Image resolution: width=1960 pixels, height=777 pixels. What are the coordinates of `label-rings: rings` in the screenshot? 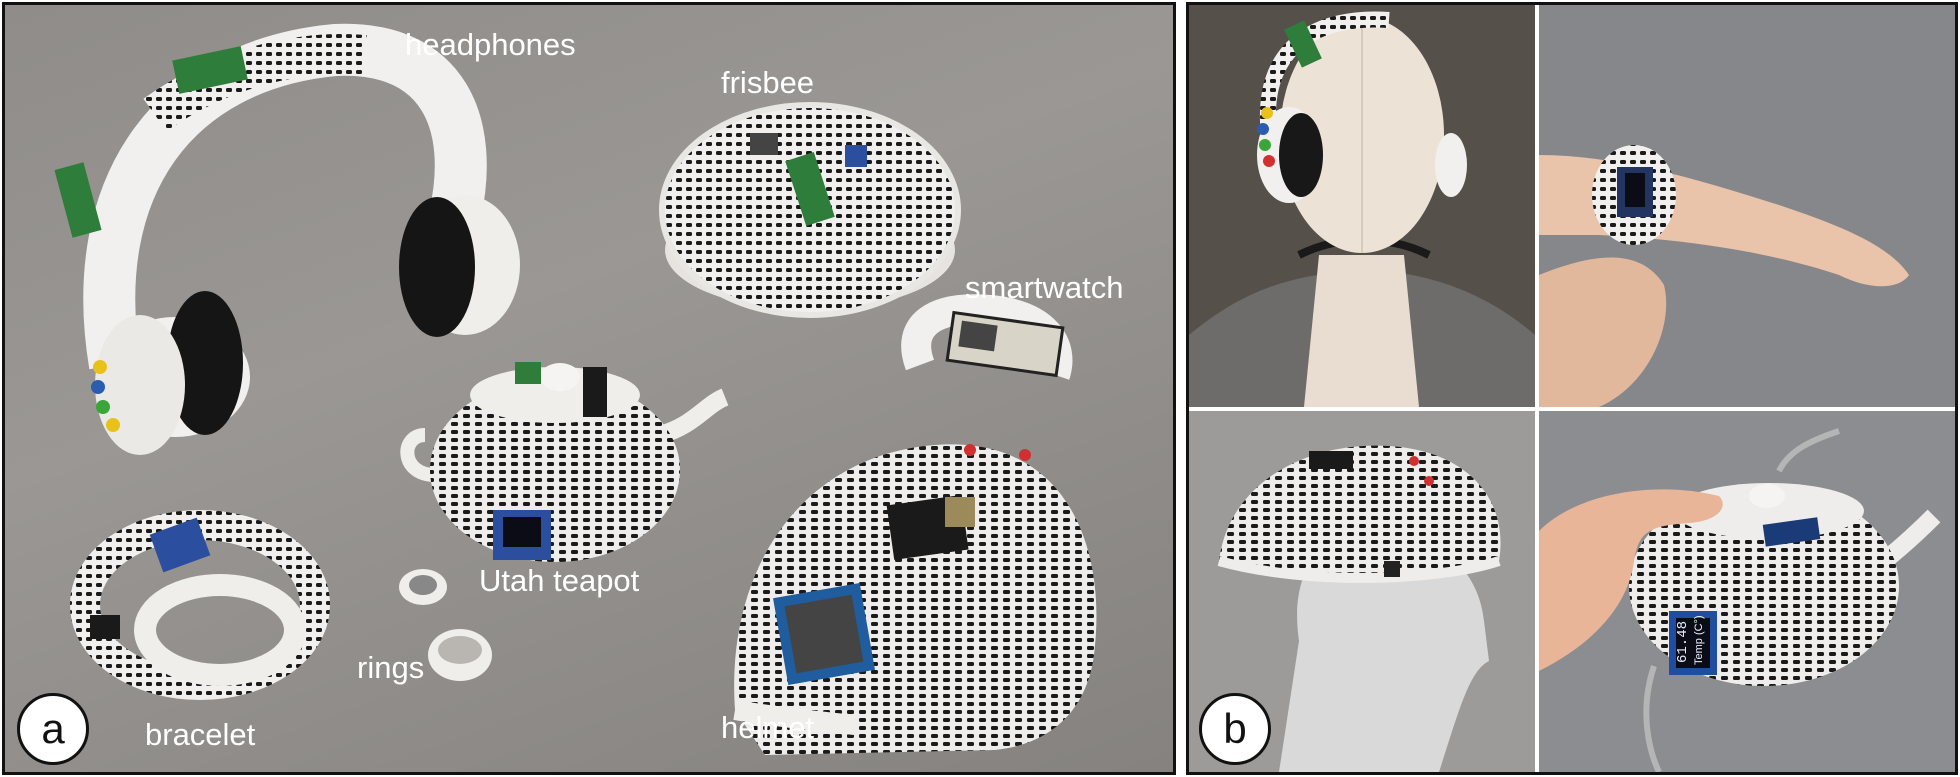 It's located at (391, 667).